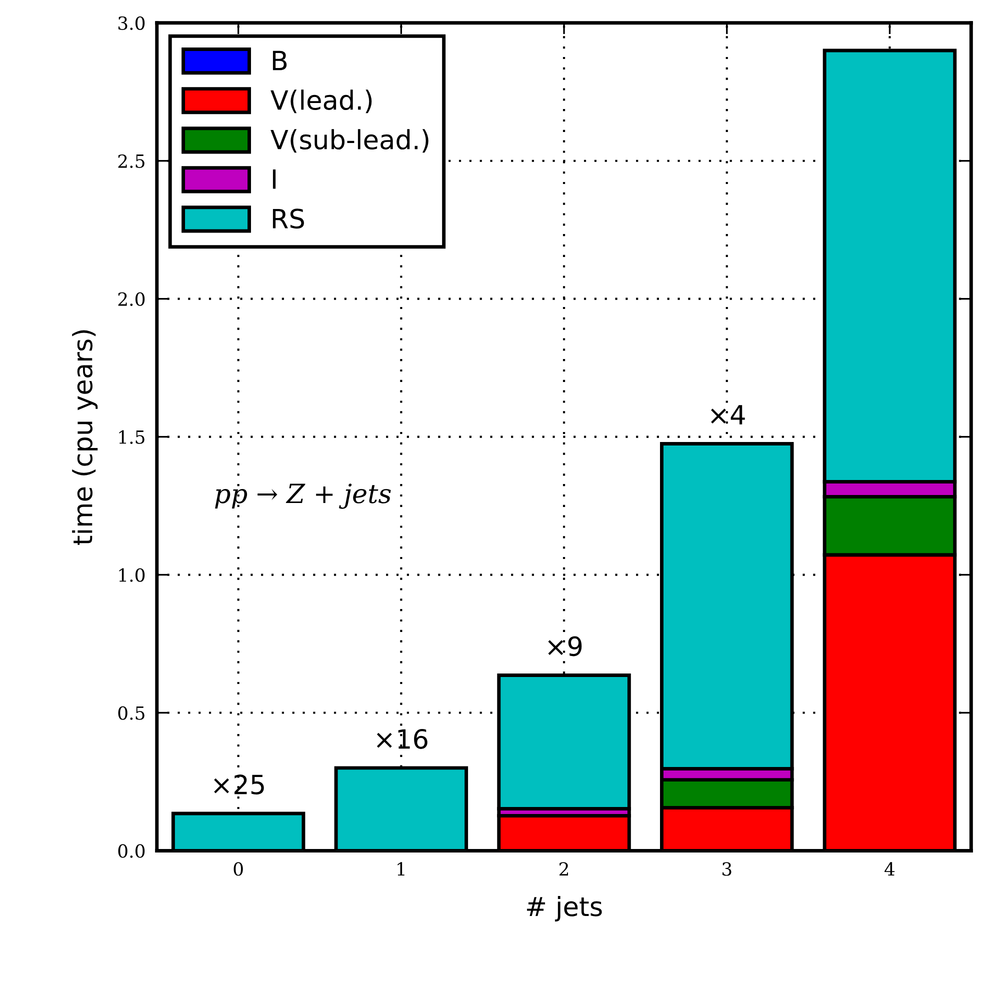 This screenshot has height=995, width=993. Describe the element at coordinates (239, 784) in the screenshot. I see `annotation: ×25` at that location.